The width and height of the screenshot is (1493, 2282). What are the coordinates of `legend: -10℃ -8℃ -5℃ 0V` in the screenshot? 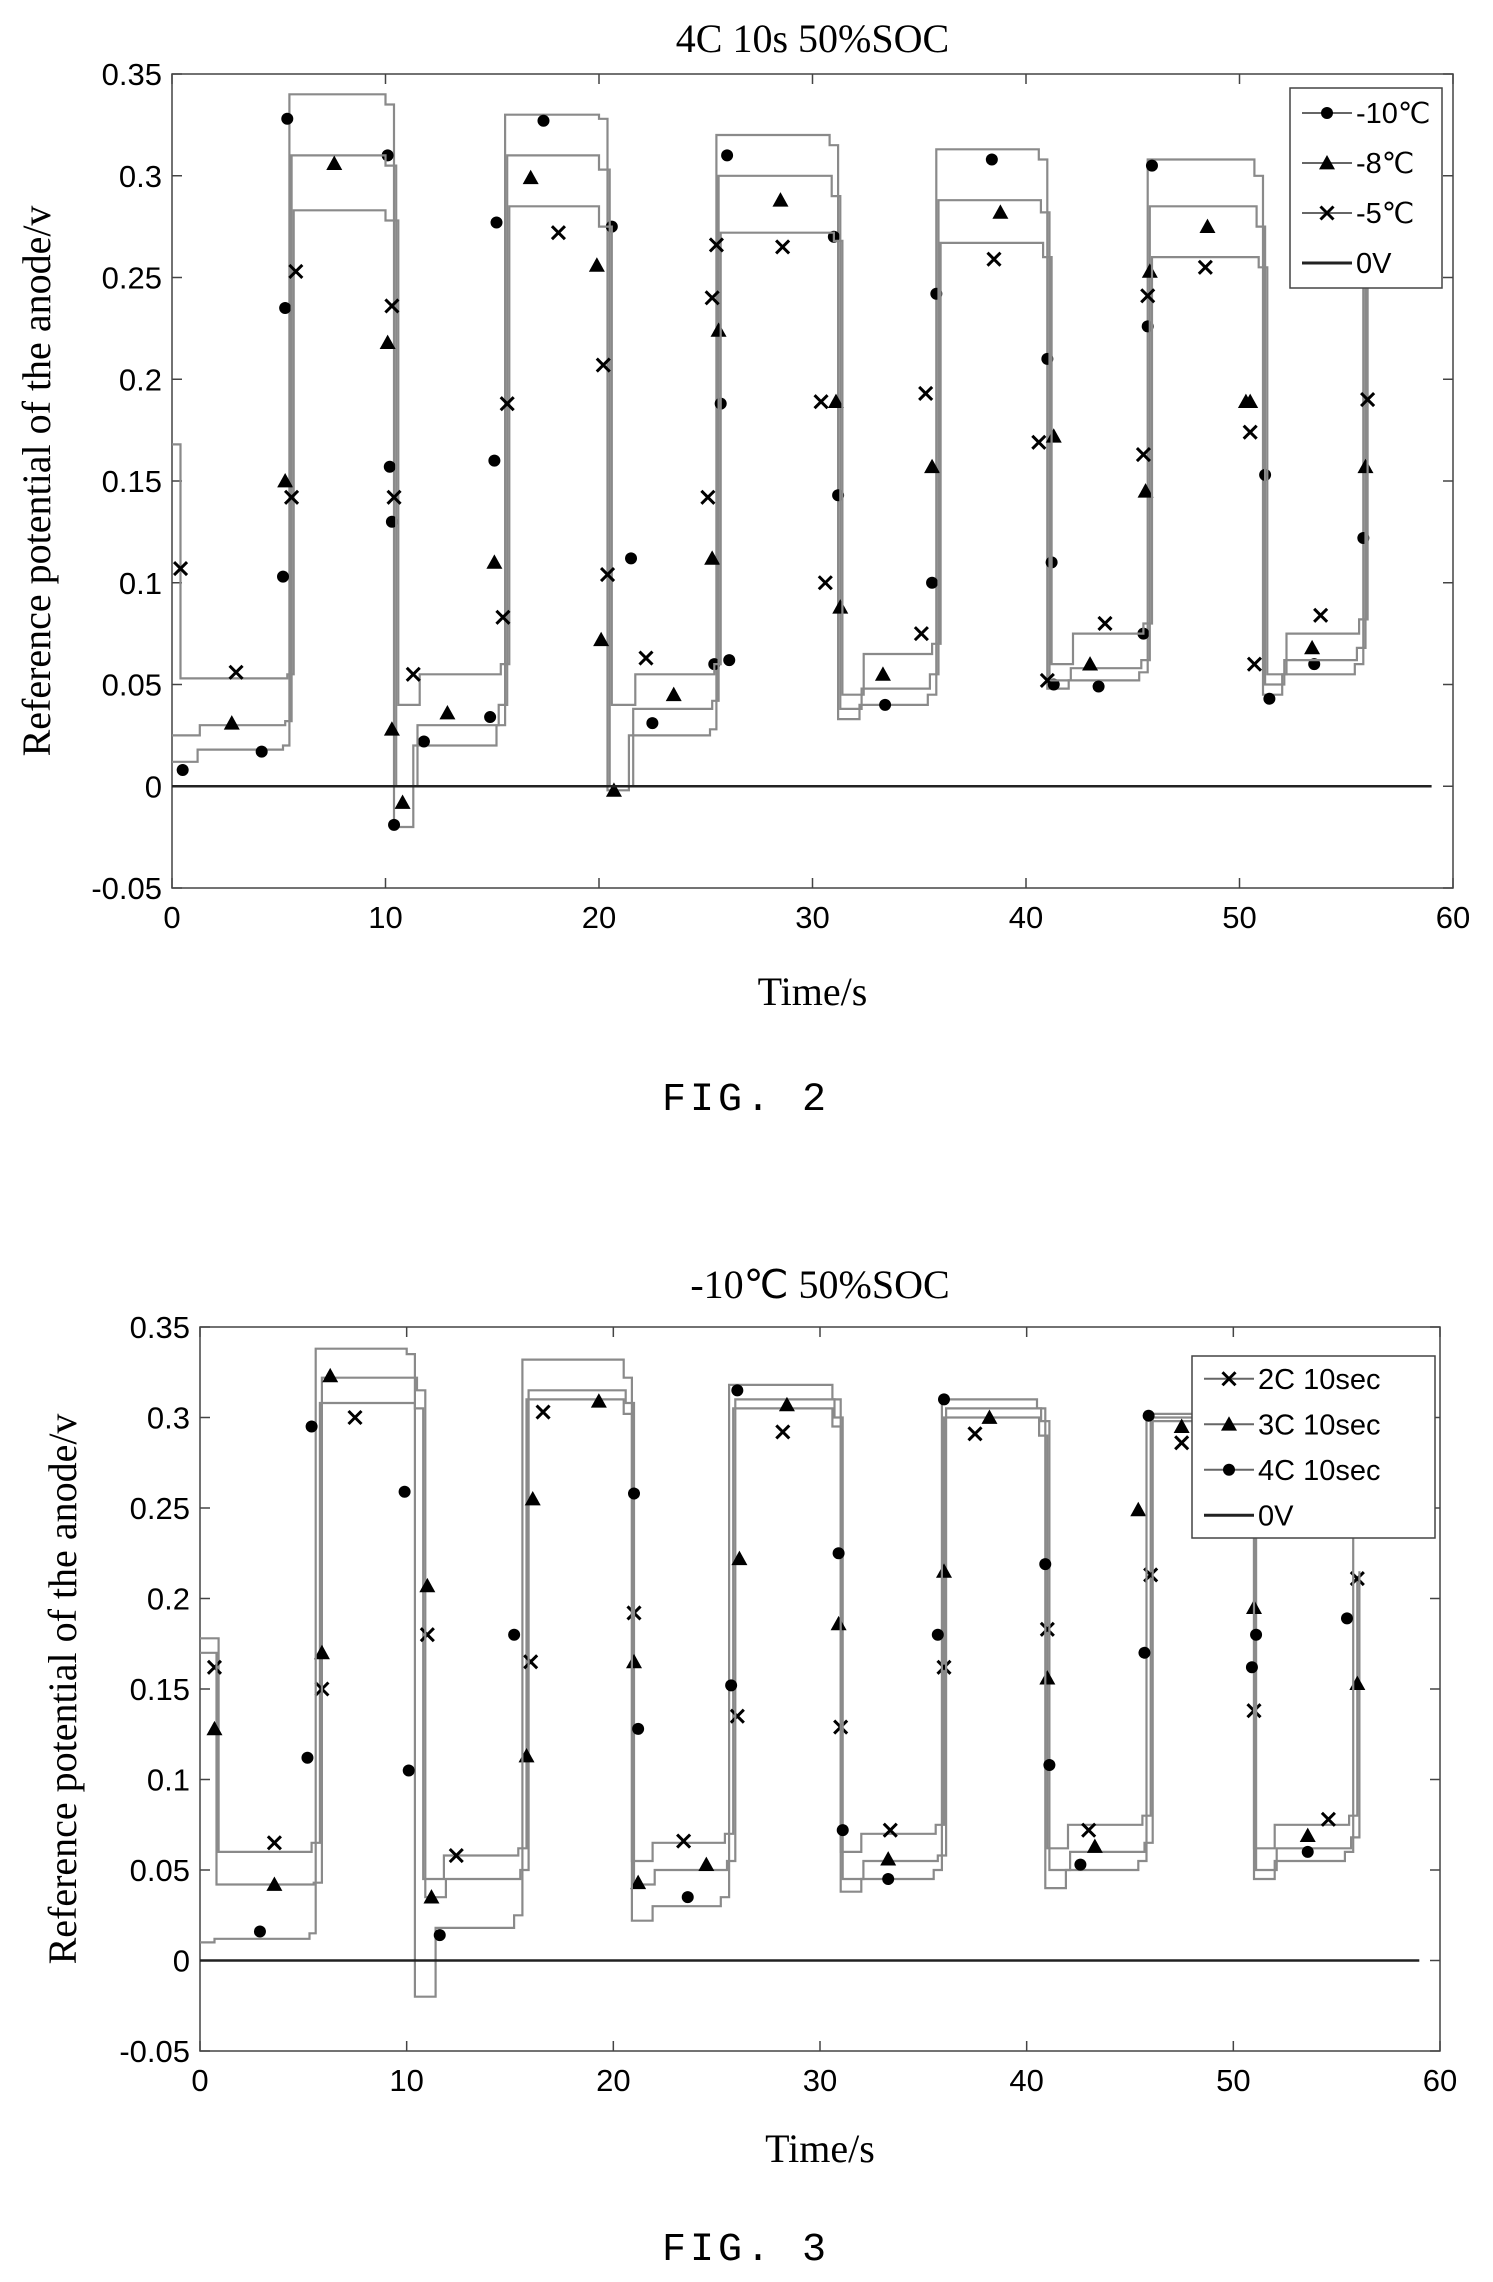 It's located at (1366, 188).